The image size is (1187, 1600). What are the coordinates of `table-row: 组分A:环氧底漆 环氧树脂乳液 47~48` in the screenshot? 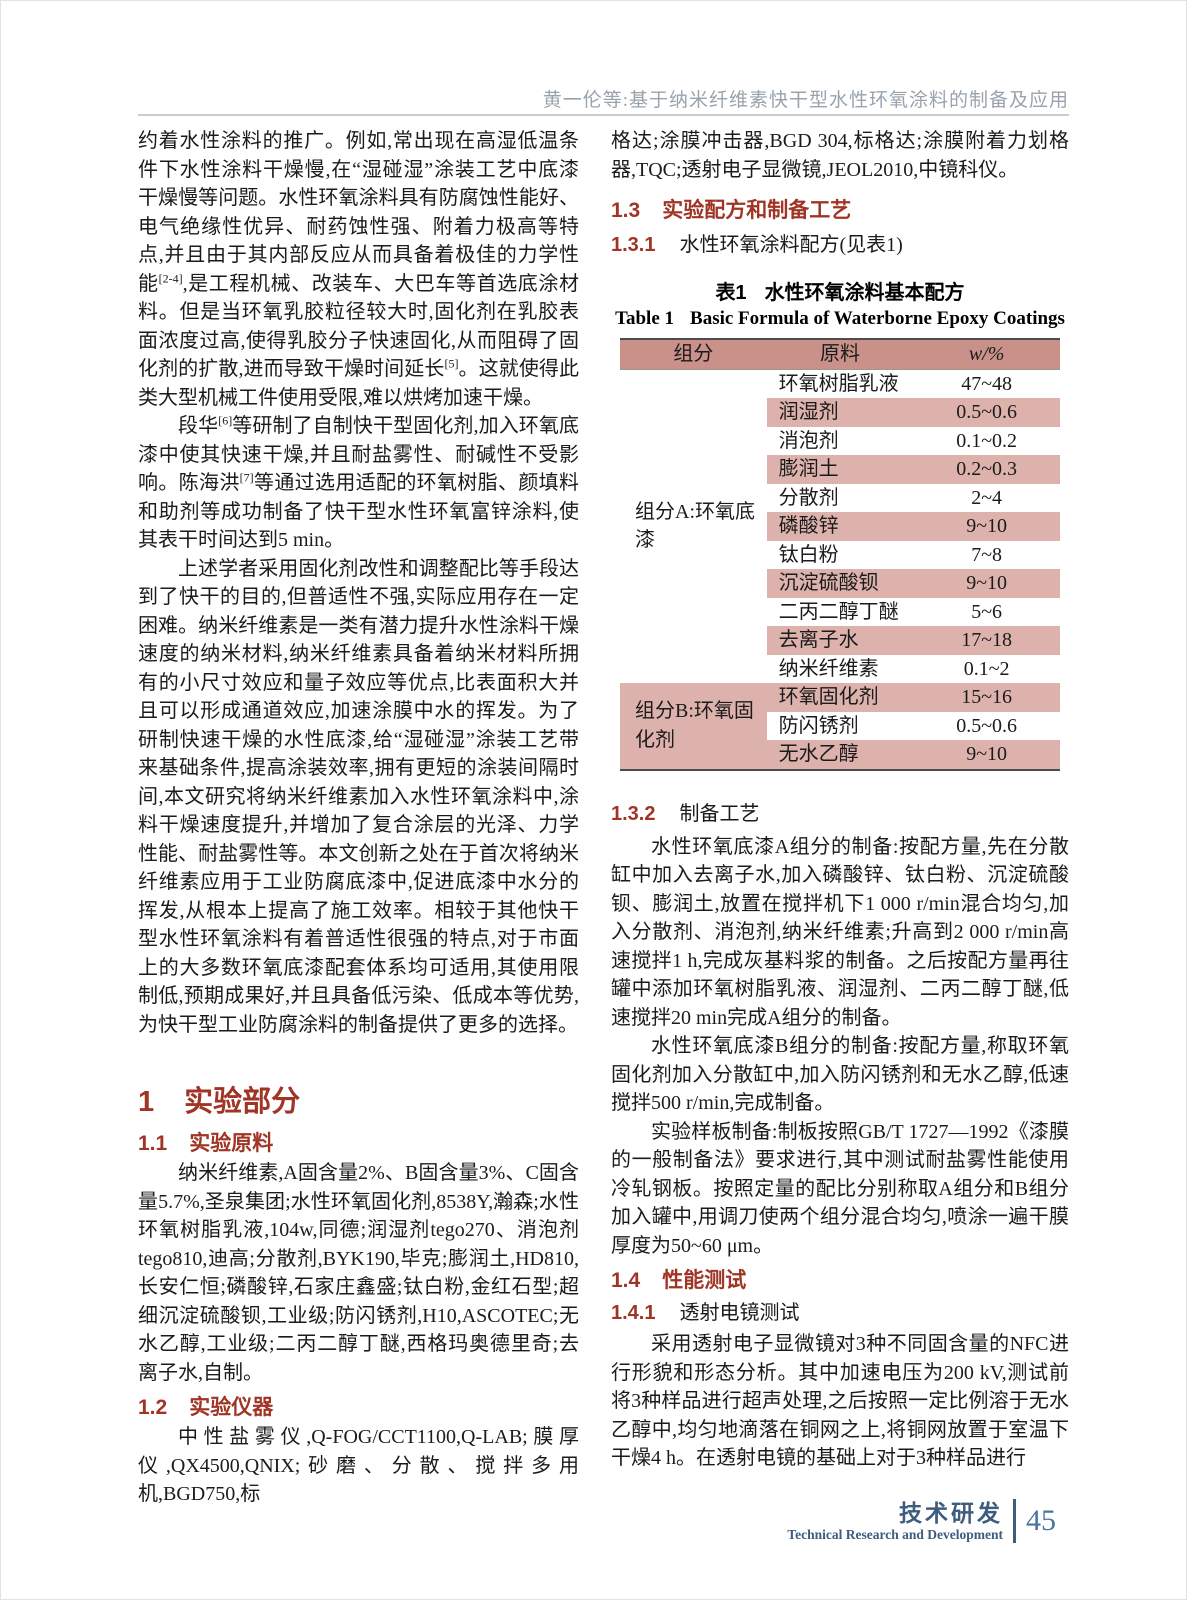 It's located at (840, 460).